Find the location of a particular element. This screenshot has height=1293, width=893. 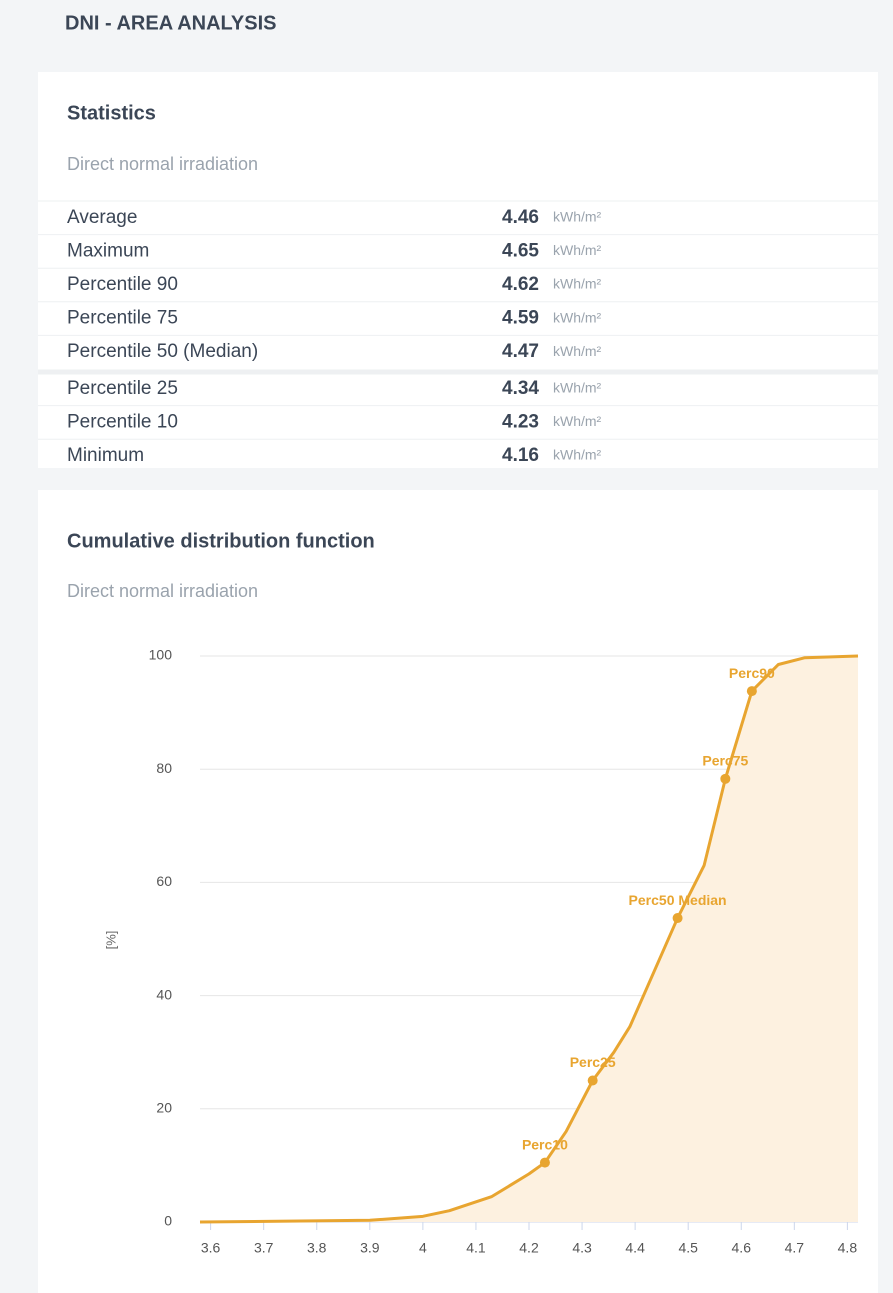

row-value: 4.23 is located at coordinates (520, 421).